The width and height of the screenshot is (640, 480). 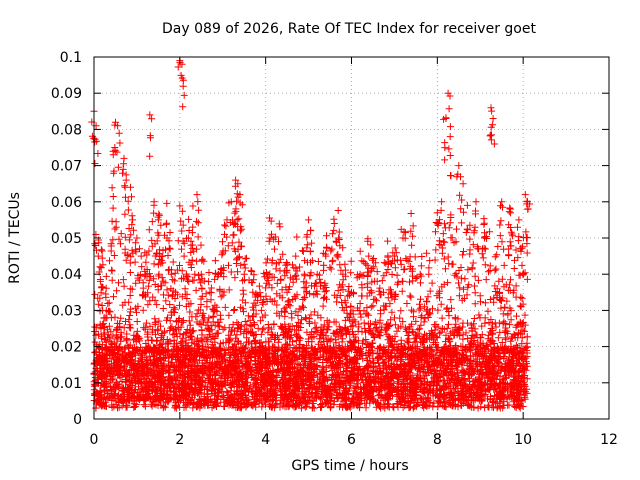 I want to click on x-tick-label: 0, so click(x=94, y=440).